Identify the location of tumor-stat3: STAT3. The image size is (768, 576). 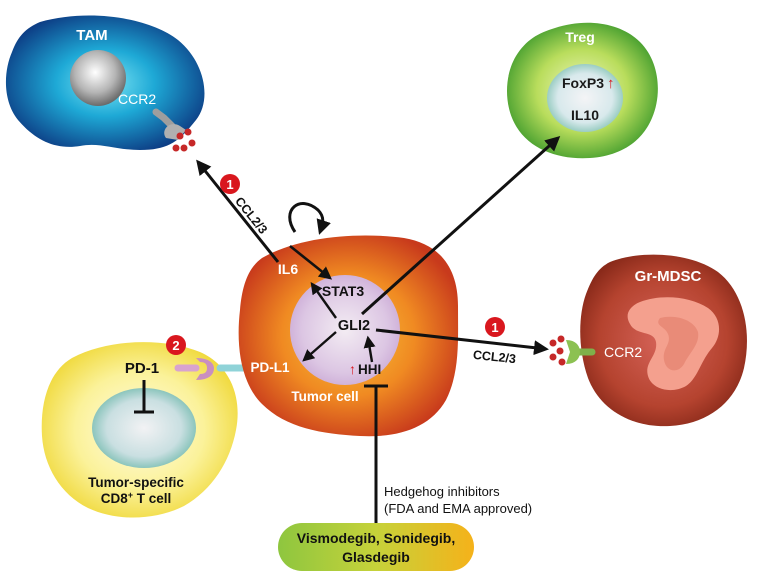
(343, 291).